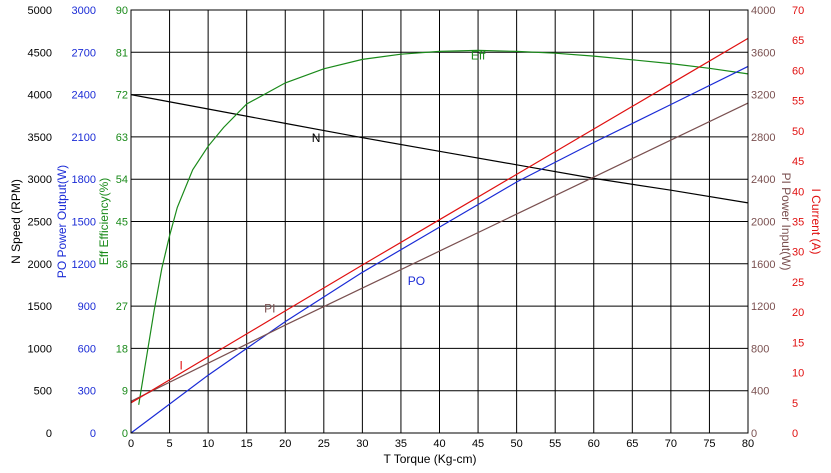  Describe the element at coordinates (84, 180) in the screenshot. I see `tick-label-po: 1800` at that location.